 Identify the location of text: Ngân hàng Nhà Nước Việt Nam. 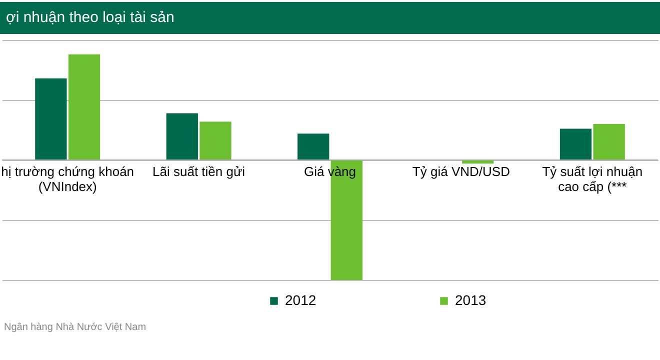
(75, 327).